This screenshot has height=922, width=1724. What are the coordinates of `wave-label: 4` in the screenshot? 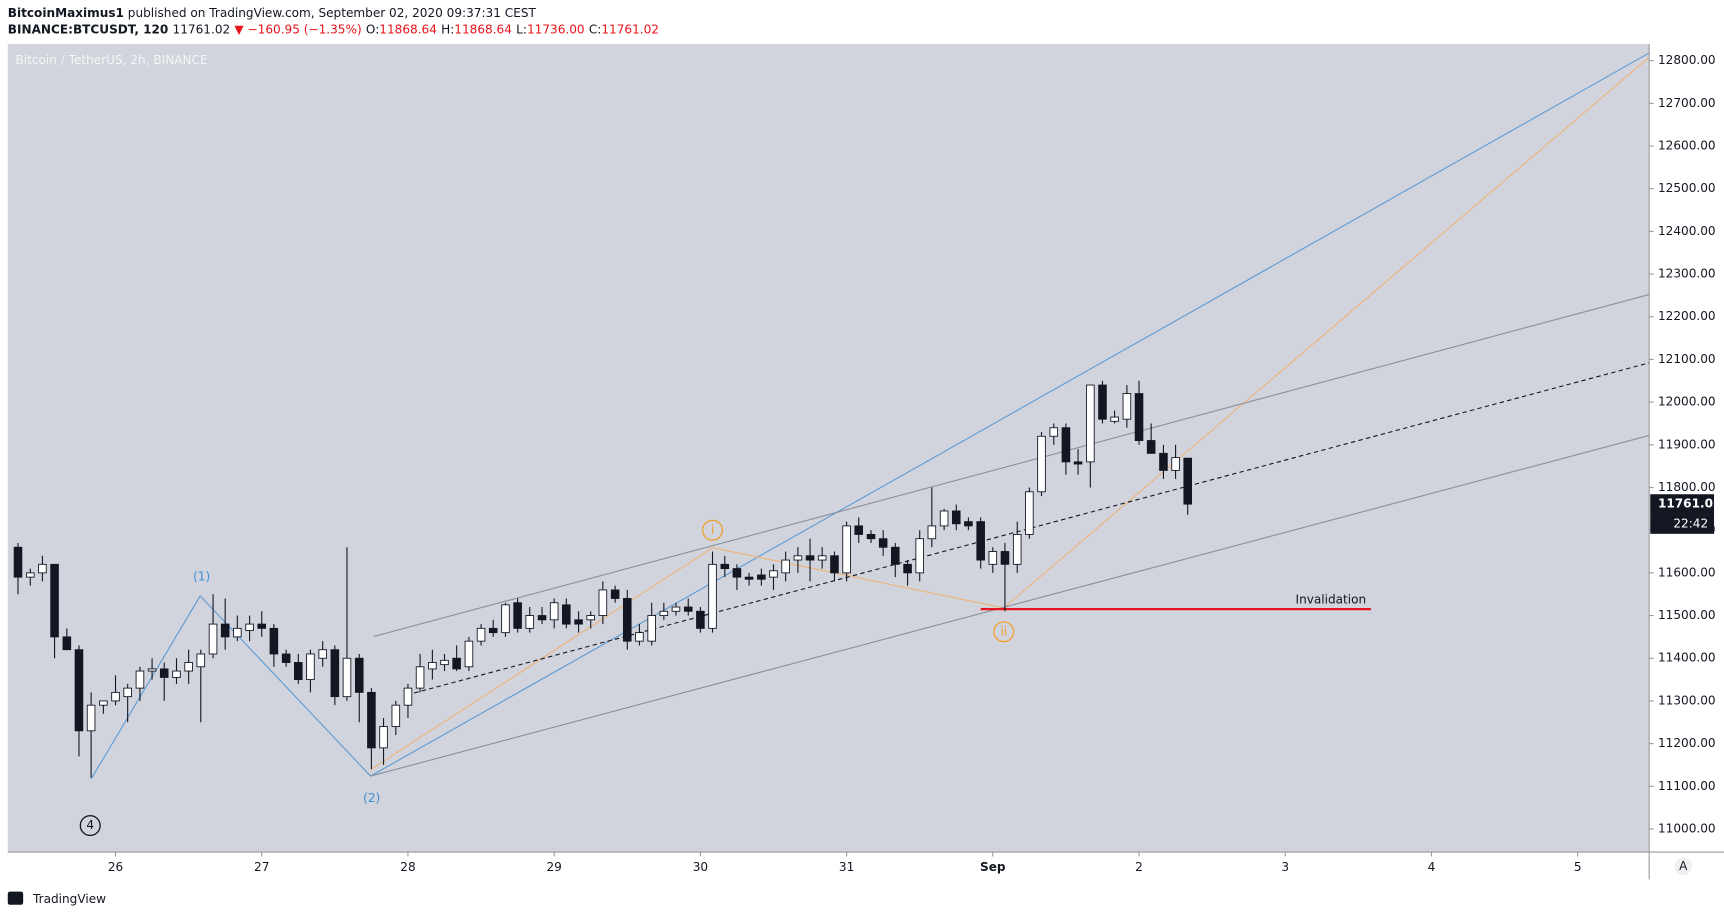 It's located at (90, 825).